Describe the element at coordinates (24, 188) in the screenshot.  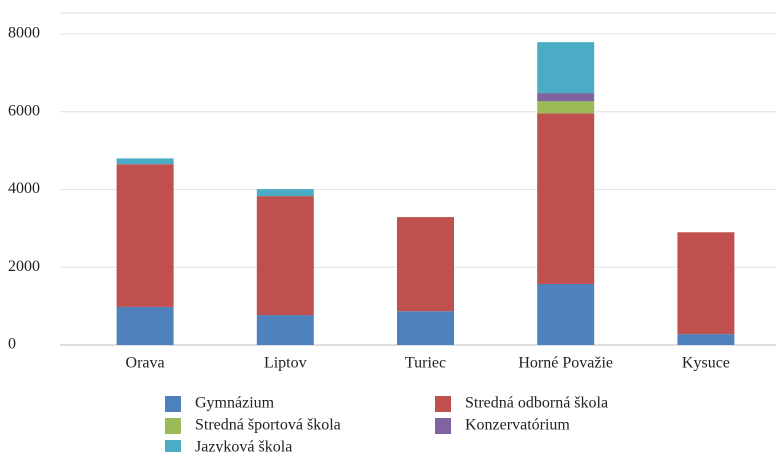
I see `y-tick-label: 4000` at that location.